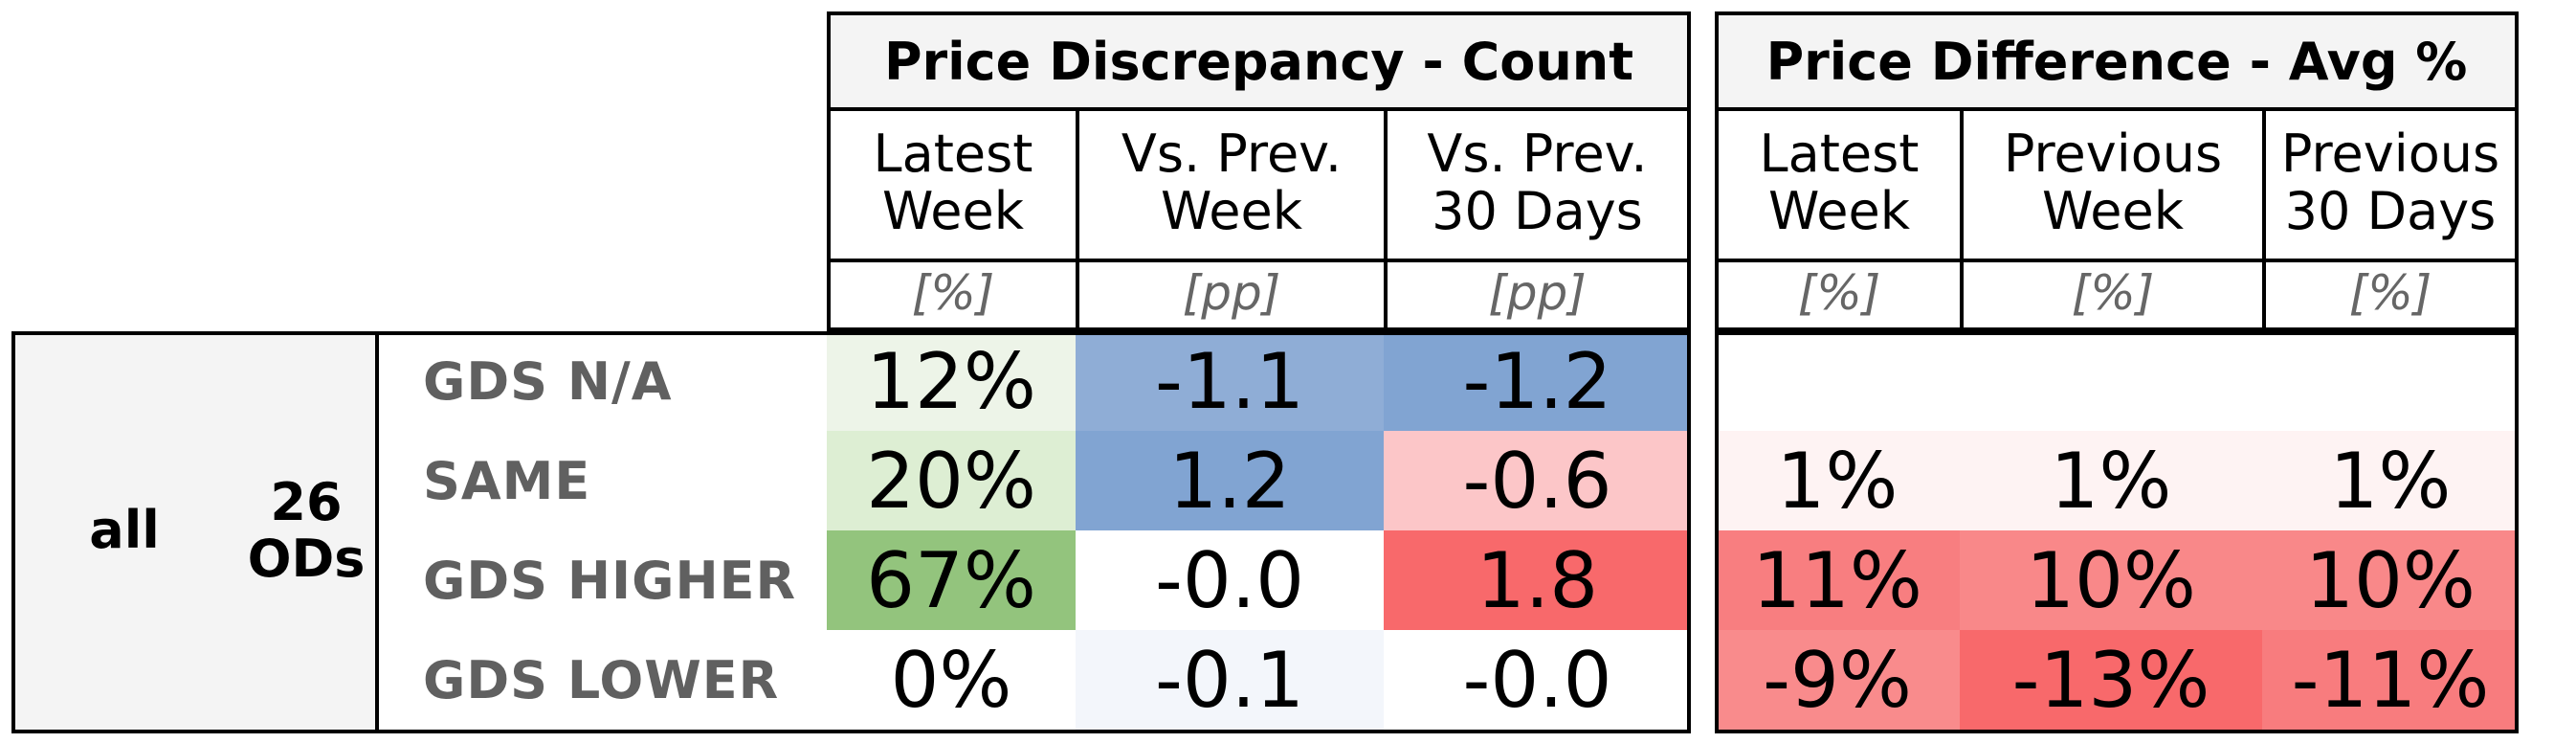 This screenshot has width=2576, height=743. Describe the element at coordinates (2390, 184) in the screenshot. I see `column-header: Previous 30 Days` at that location.